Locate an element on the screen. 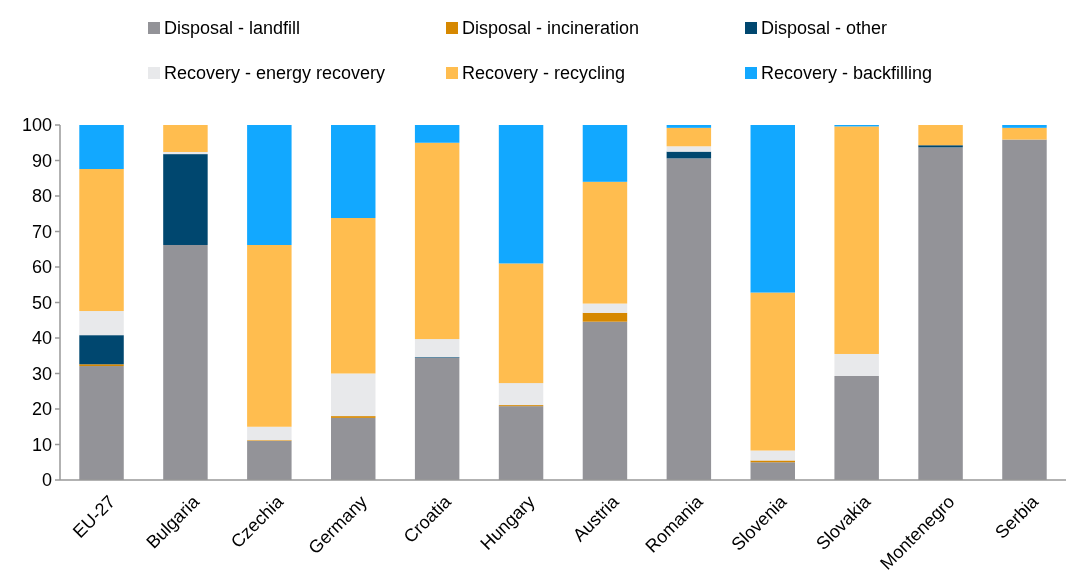 This screenshot has width=1080, height=583. y-tick-label: 40 is located at coordinates (41, 338).